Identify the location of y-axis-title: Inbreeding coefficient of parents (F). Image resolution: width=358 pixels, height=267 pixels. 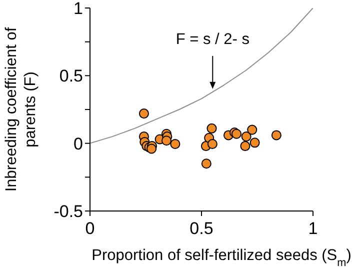
(21, 109).